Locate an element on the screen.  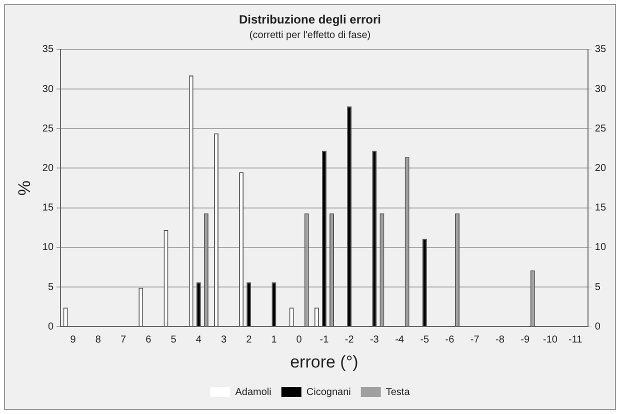
y-tick-label: 15 is located at coordinates (48, 208).